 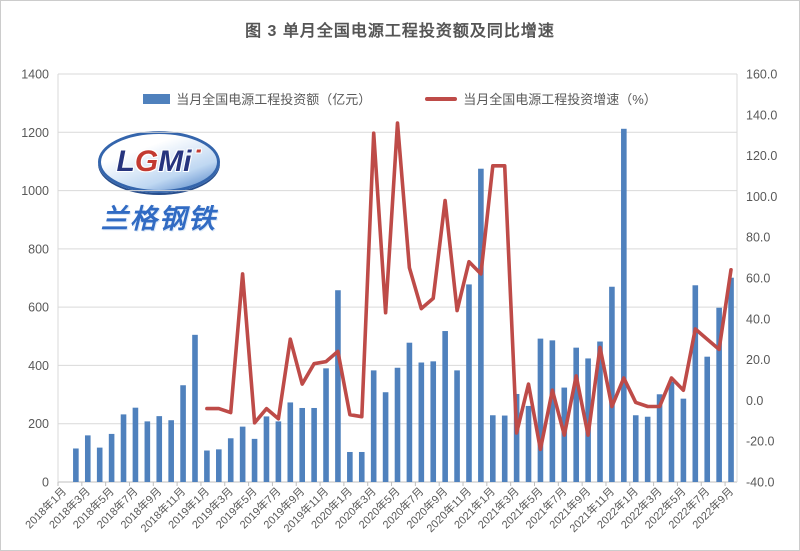 What do you see at coordinates (45, 483) in the screenshot?
I see `left-axis-tick-label: 0` at bounding box center [45, 483].